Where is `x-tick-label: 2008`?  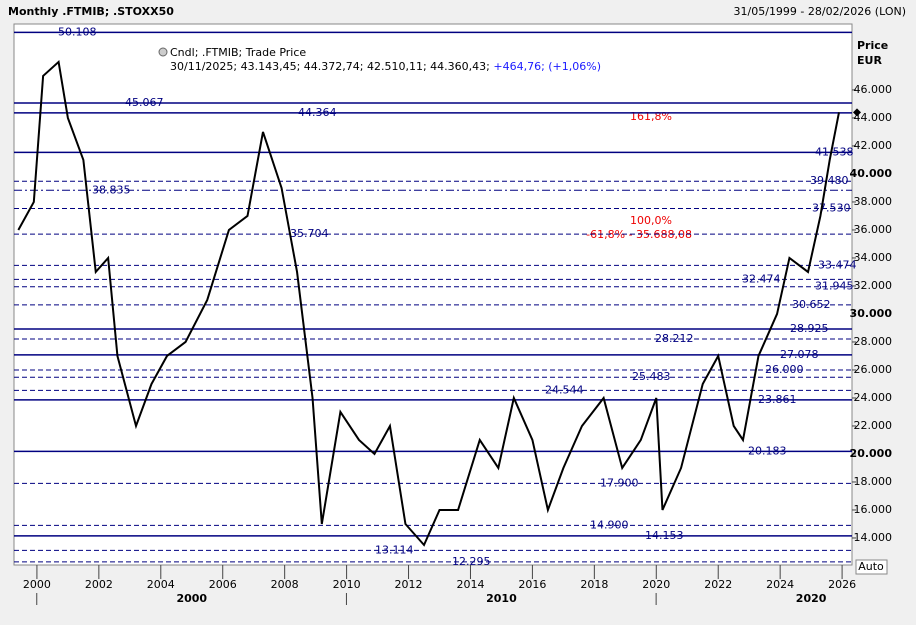
x-tick-label: 2008 is located at coordinates (285, 584).